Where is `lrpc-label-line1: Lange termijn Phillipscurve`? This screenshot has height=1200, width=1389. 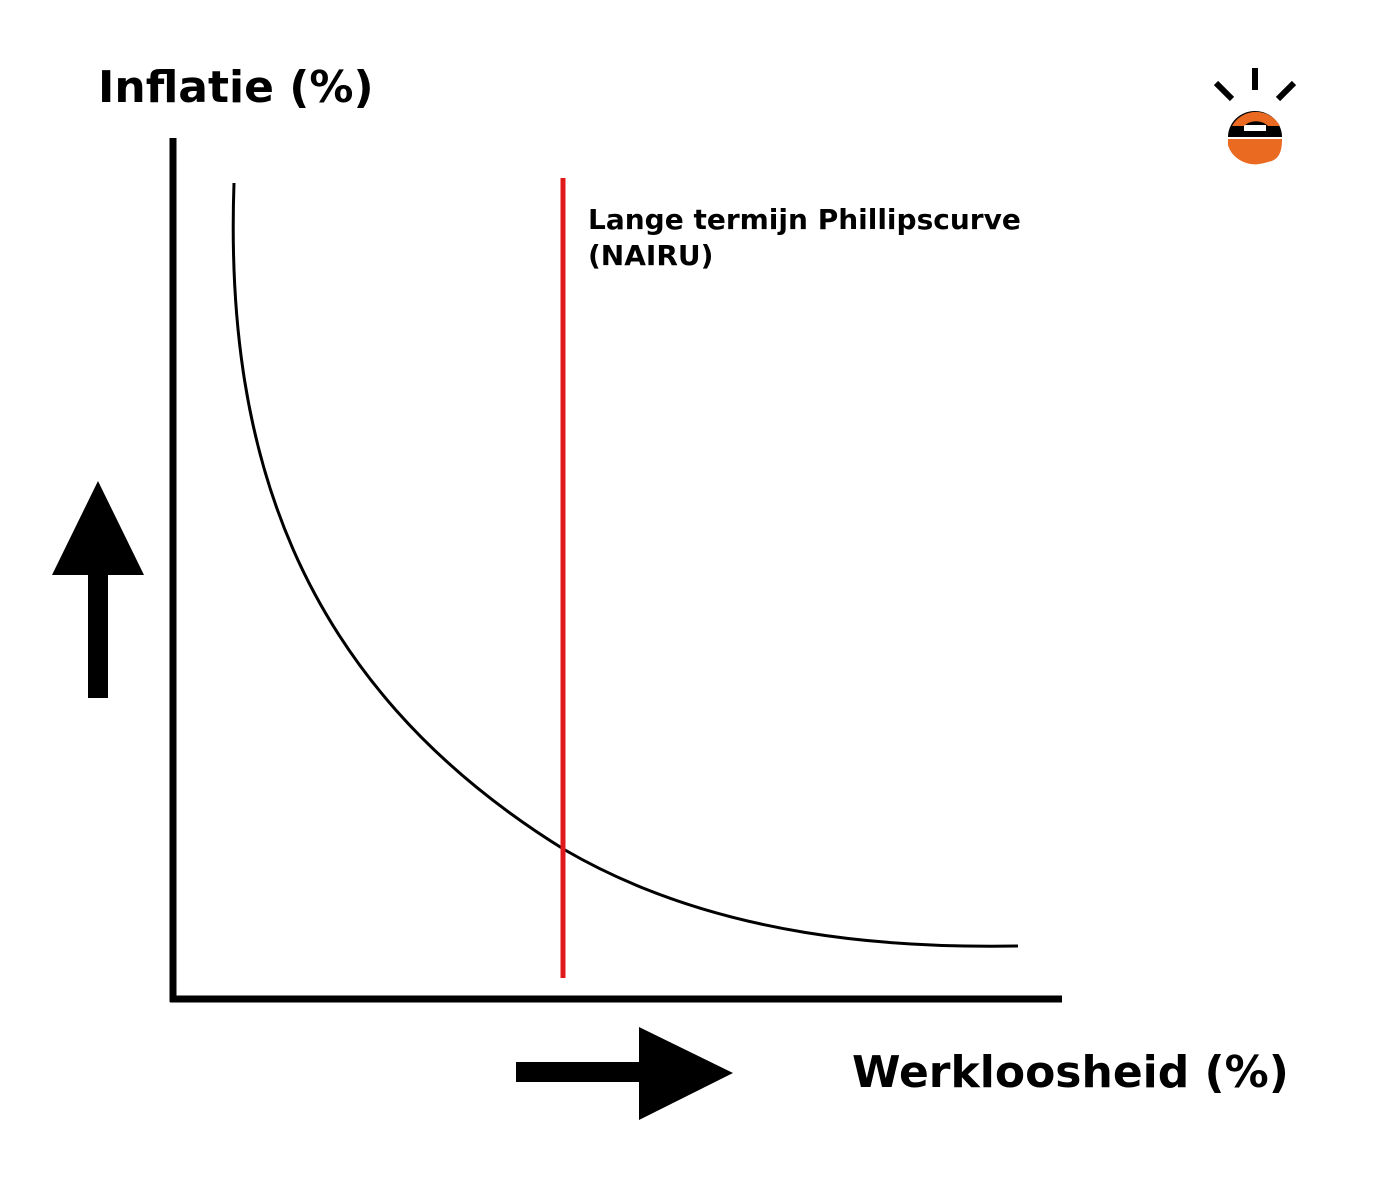
lrpc-label-line1: Lange termijn Phillipscurve is located at coordinates (804, 219).